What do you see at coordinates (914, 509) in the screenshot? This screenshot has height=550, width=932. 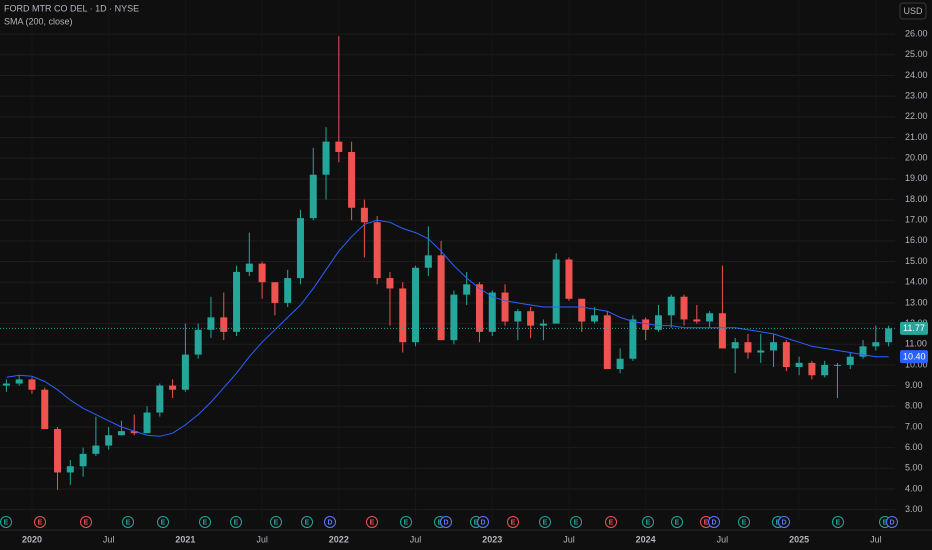 I see `y-tick-label: 3.00` at bounding box center [914, 509].